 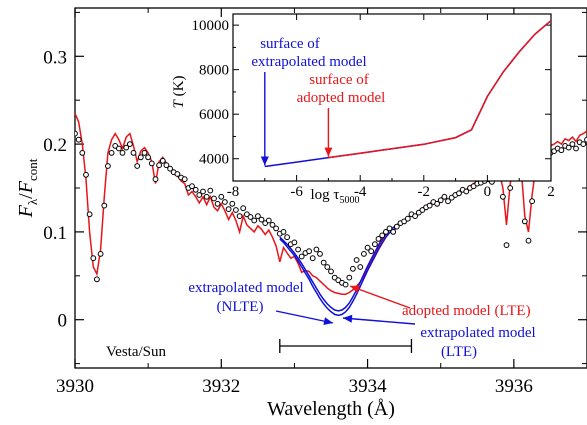 What do you see at coordinates (290, 44) in the screenshot?
I see `surface-extrap-label-1: surface of` at bounding box center [290, 44].